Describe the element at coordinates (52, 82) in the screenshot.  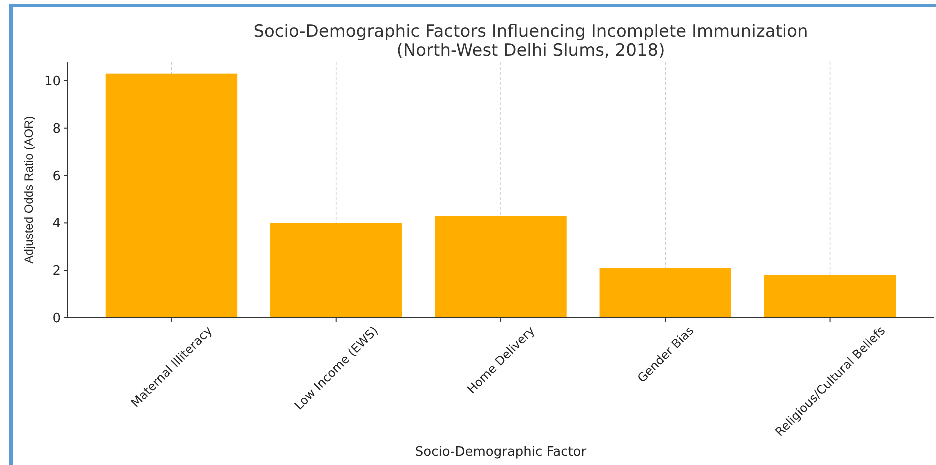
I see `y-tick-label: 10` at that location.